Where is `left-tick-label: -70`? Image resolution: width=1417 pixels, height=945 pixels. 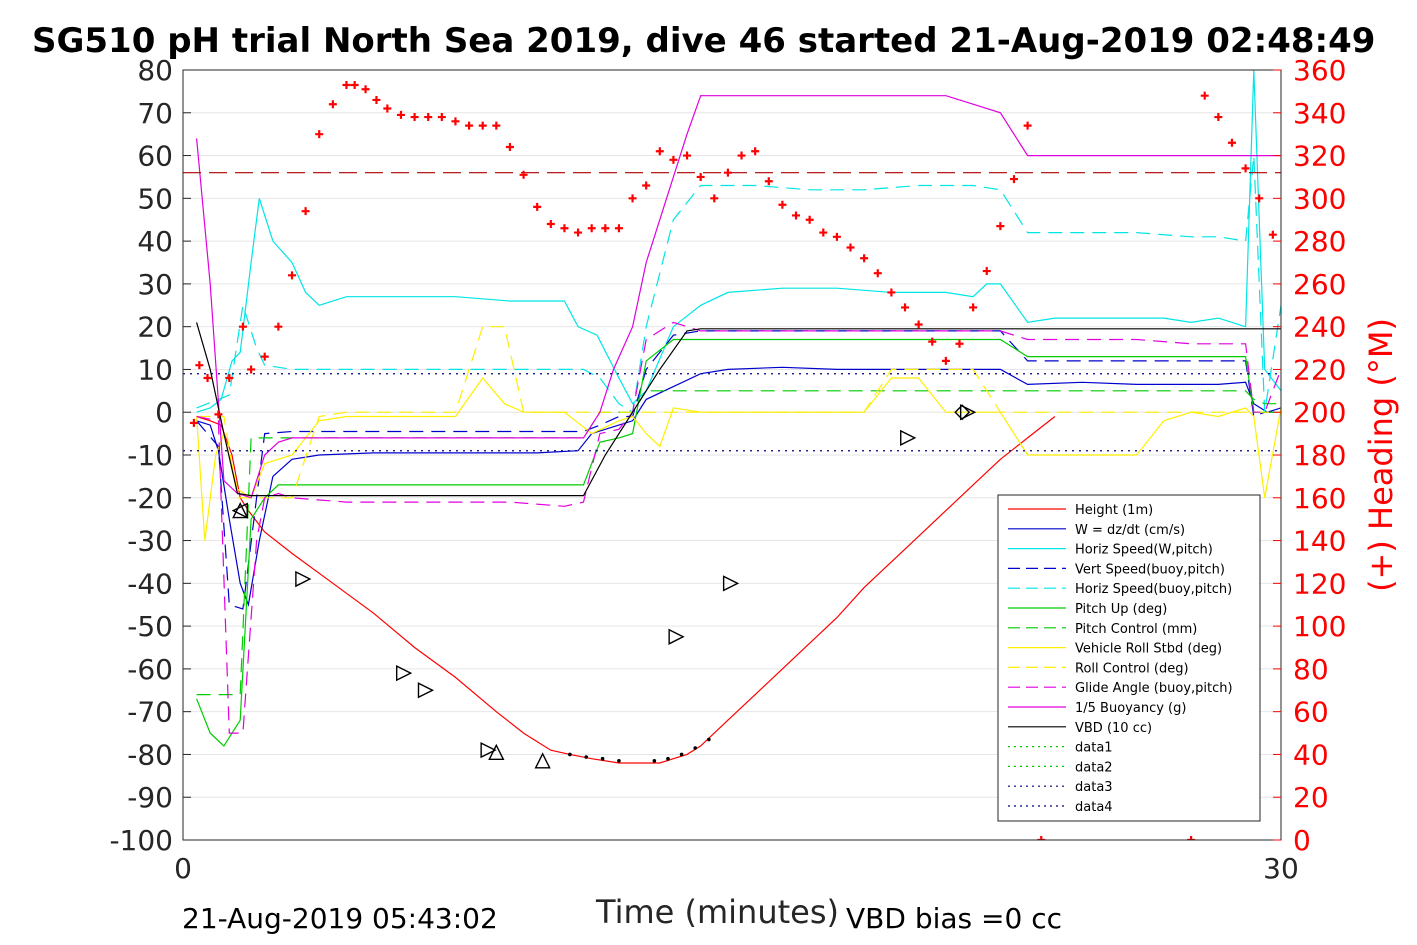 left-tick-label: -70 is located at coordinates (150, 712).